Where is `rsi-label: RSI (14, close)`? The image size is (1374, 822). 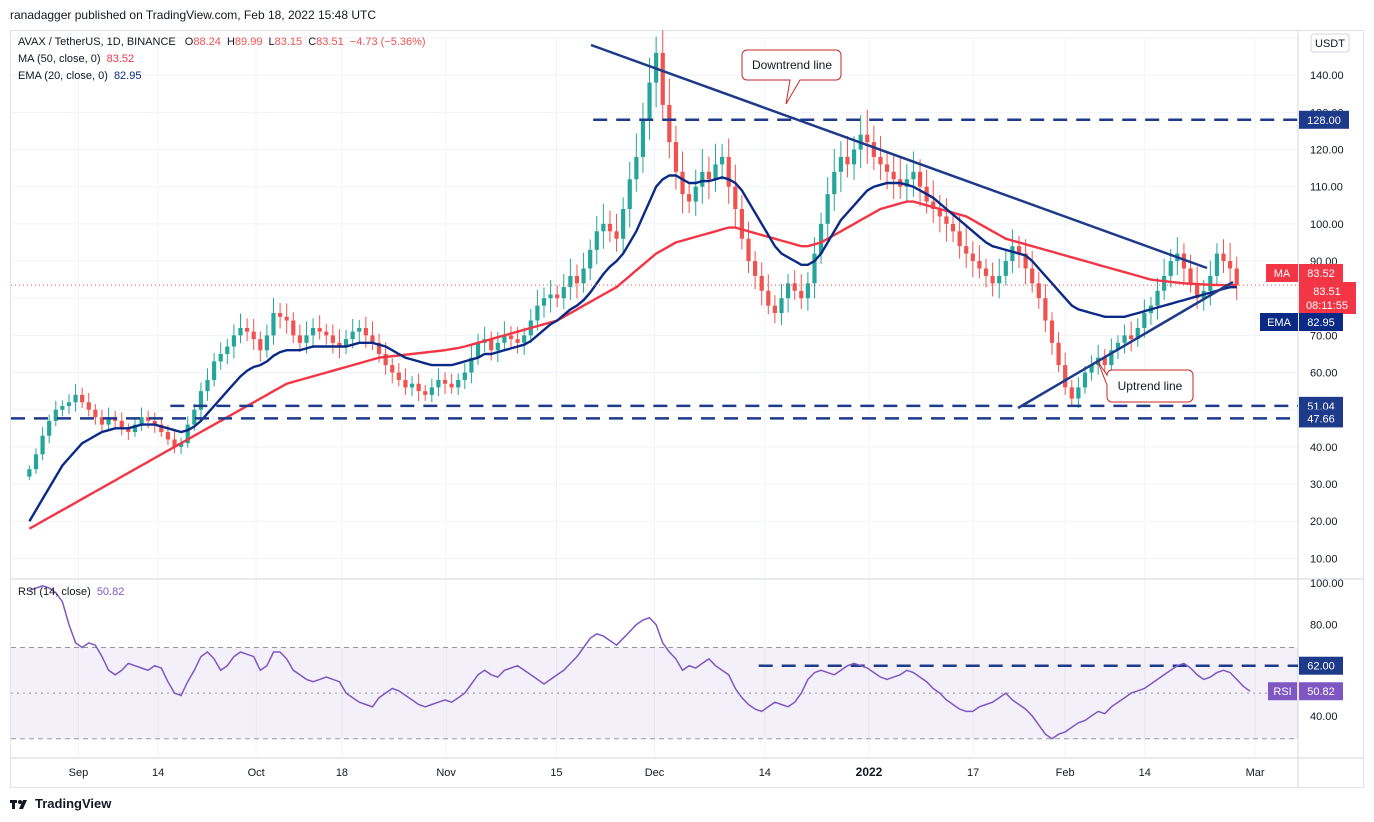 rsi-label: RSI (14, close) is located at coordinates (54, 592).